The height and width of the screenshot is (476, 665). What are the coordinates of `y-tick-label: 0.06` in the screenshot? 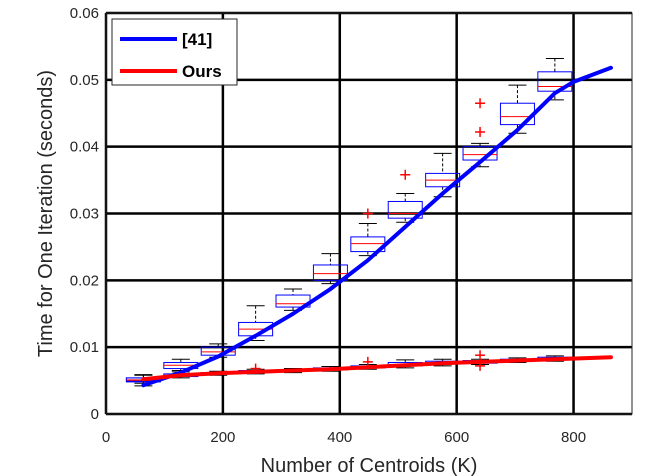 It's located at (84, 13).